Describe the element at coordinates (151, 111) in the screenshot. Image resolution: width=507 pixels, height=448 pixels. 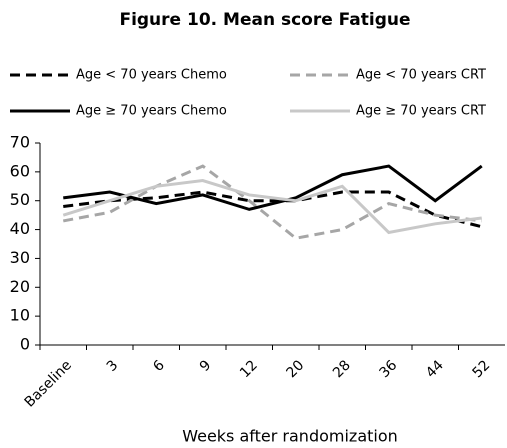
I see `legend-label: Age ≥ 70 years Chemo` at that location.